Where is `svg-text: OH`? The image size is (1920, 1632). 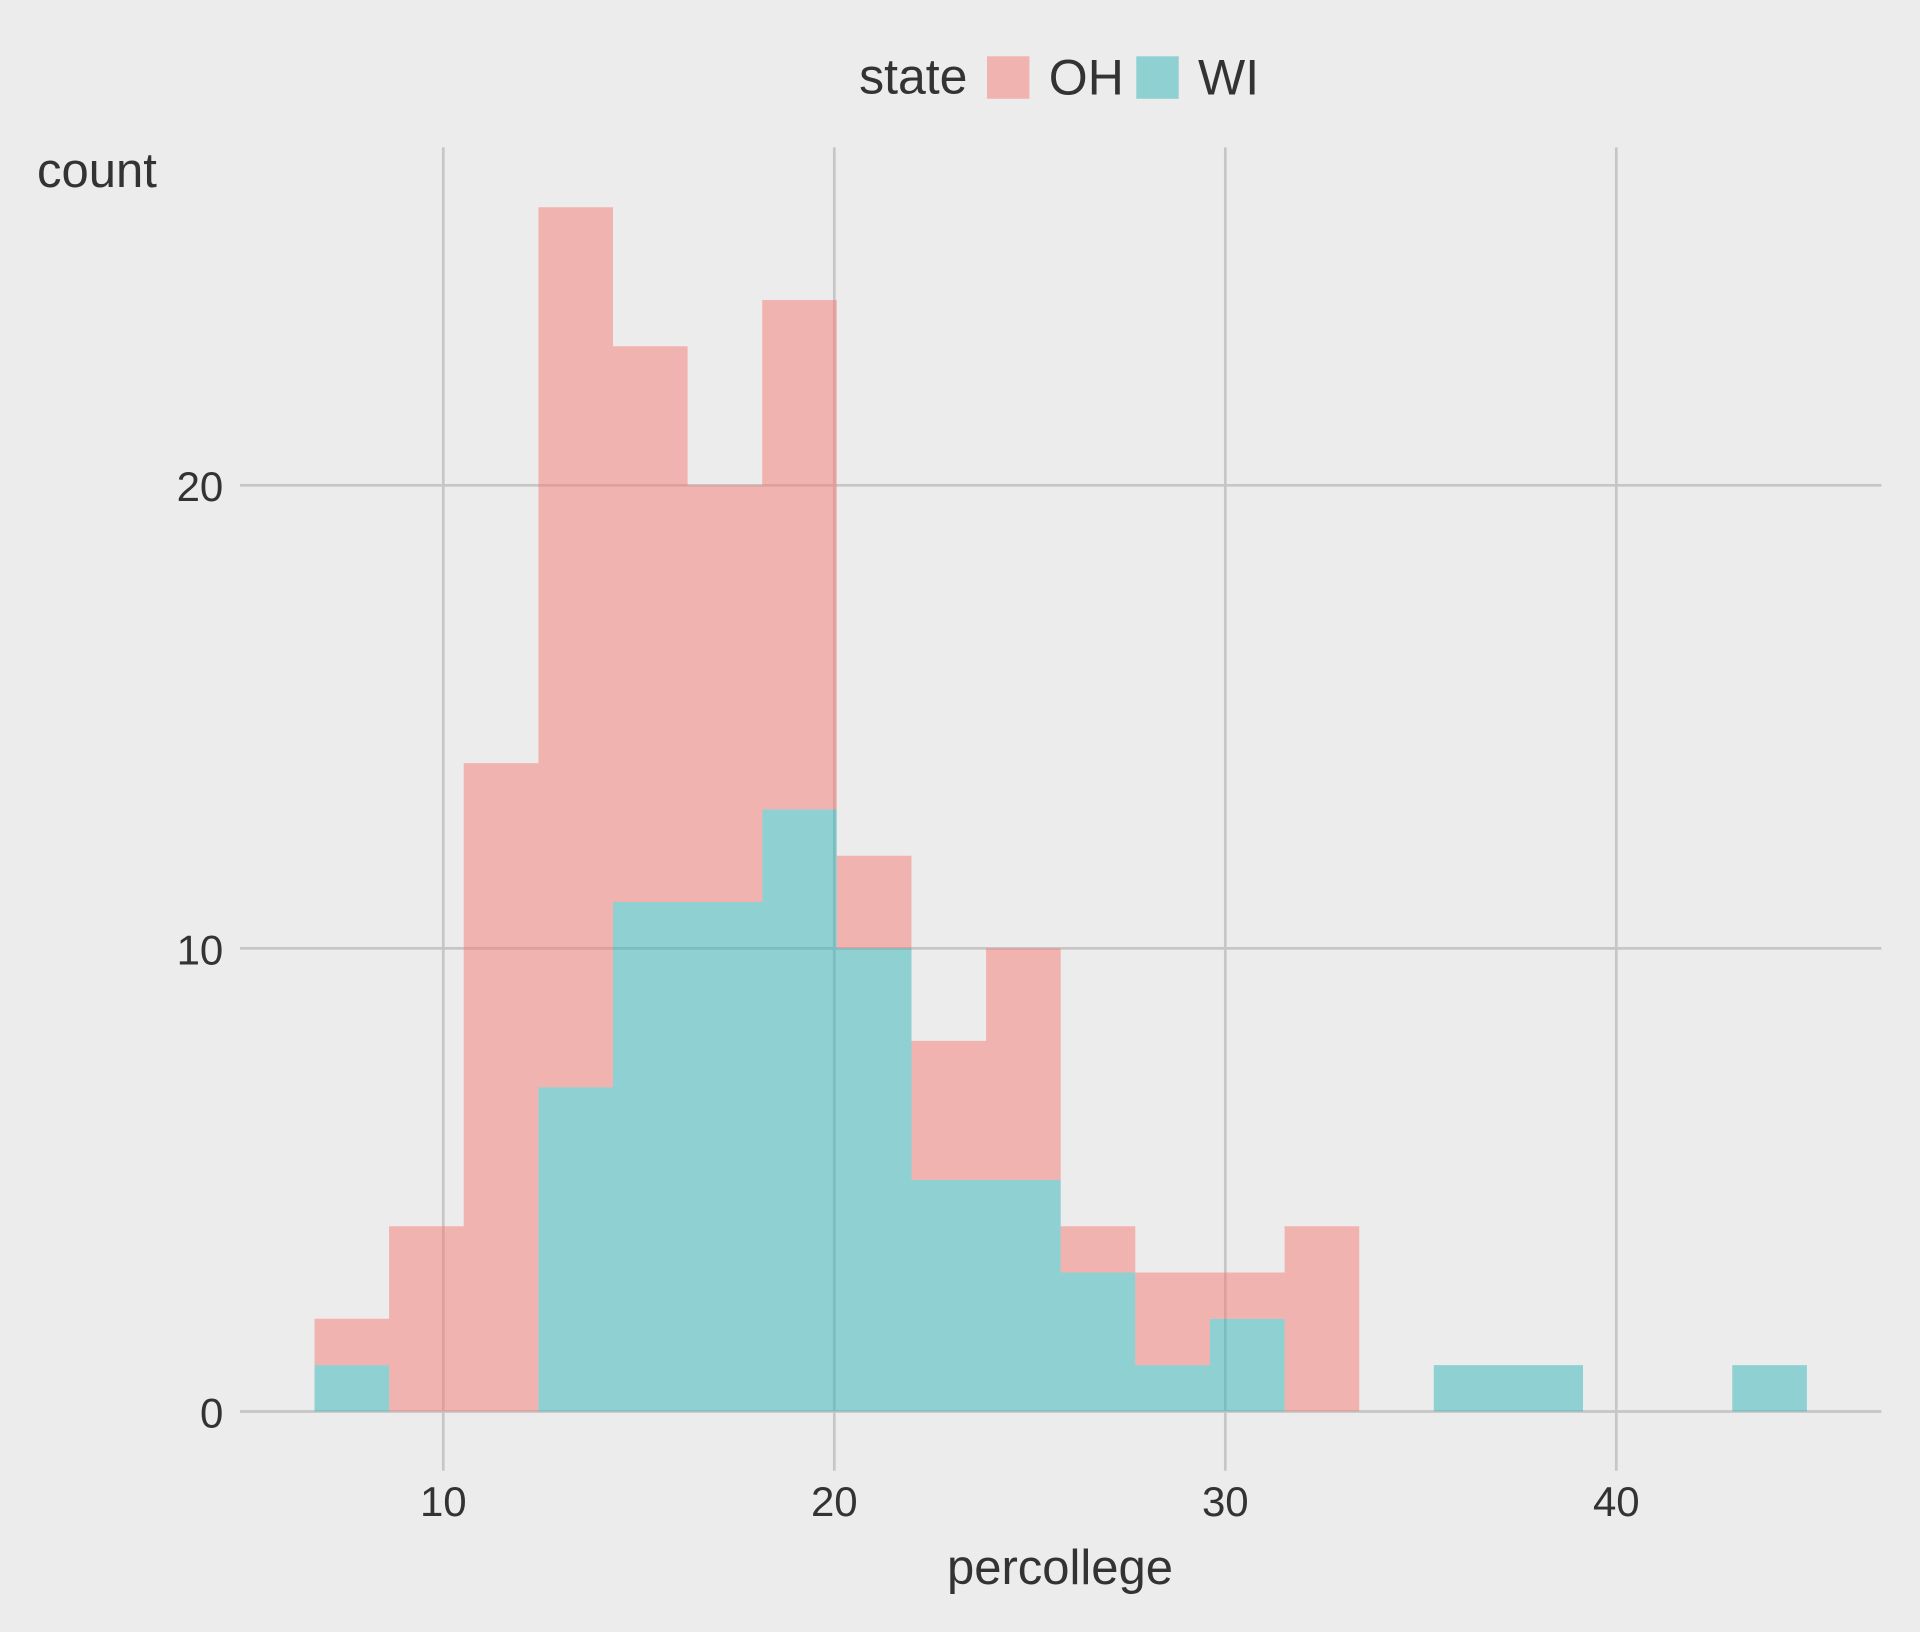
svg-text: OH is located at coordinates (1086, 77).